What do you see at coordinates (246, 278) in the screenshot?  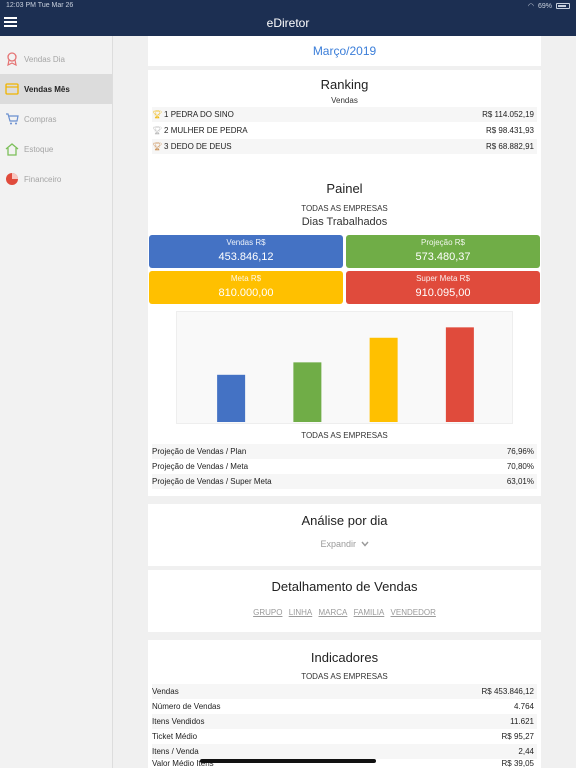 I see `tile-label: Meta R$` at bounding box center [246, 278].